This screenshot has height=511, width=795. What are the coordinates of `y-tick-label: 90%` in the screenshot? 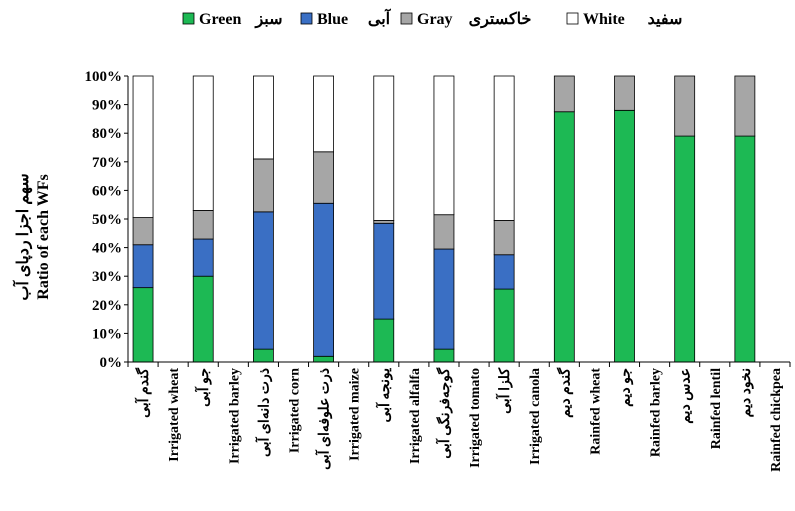 It's located at (107, 106).